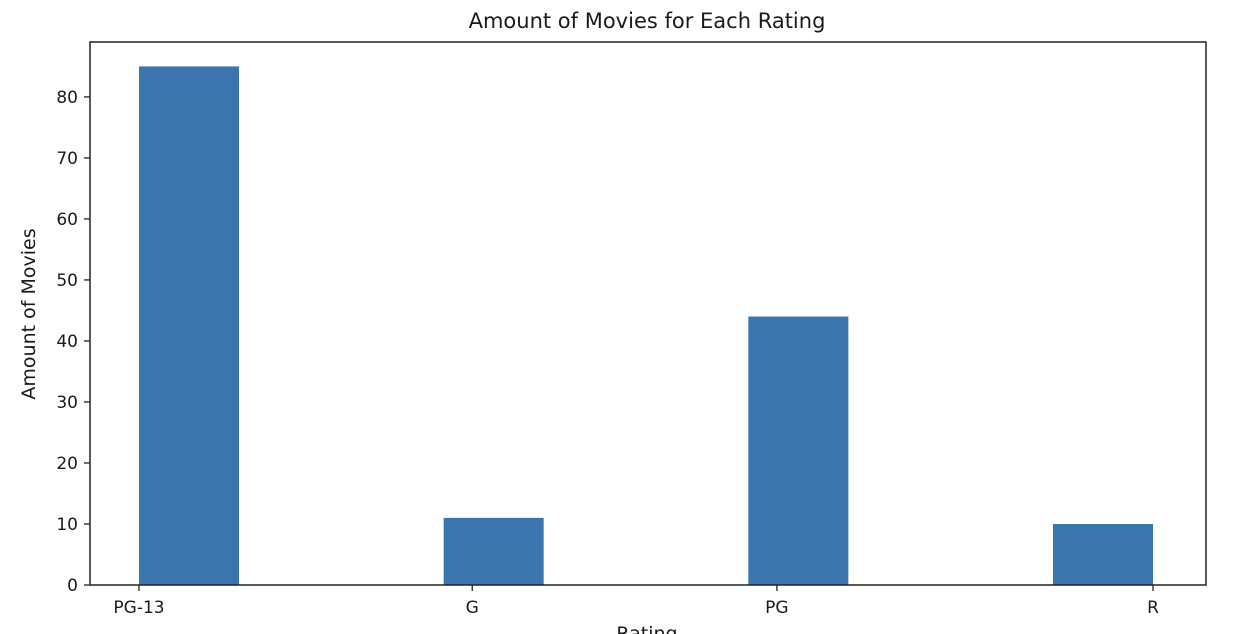  What do you see at coordinates (67, 159) in the screenshot?
I see `y-tick-label: 70` at bounding box center [67, 159].